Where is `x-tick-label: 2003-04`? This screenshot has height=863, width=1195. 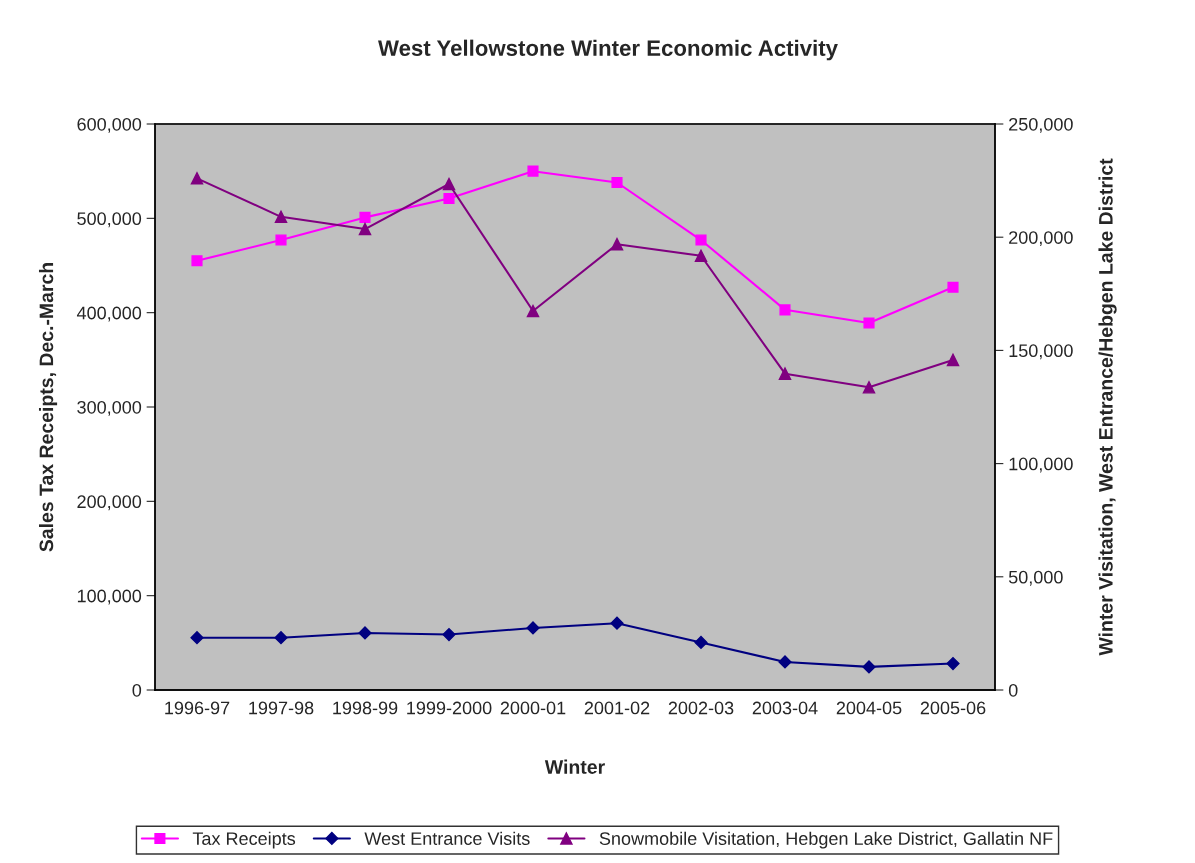 x-tick-label: 2003-04 is located at coordinates (785, 708).